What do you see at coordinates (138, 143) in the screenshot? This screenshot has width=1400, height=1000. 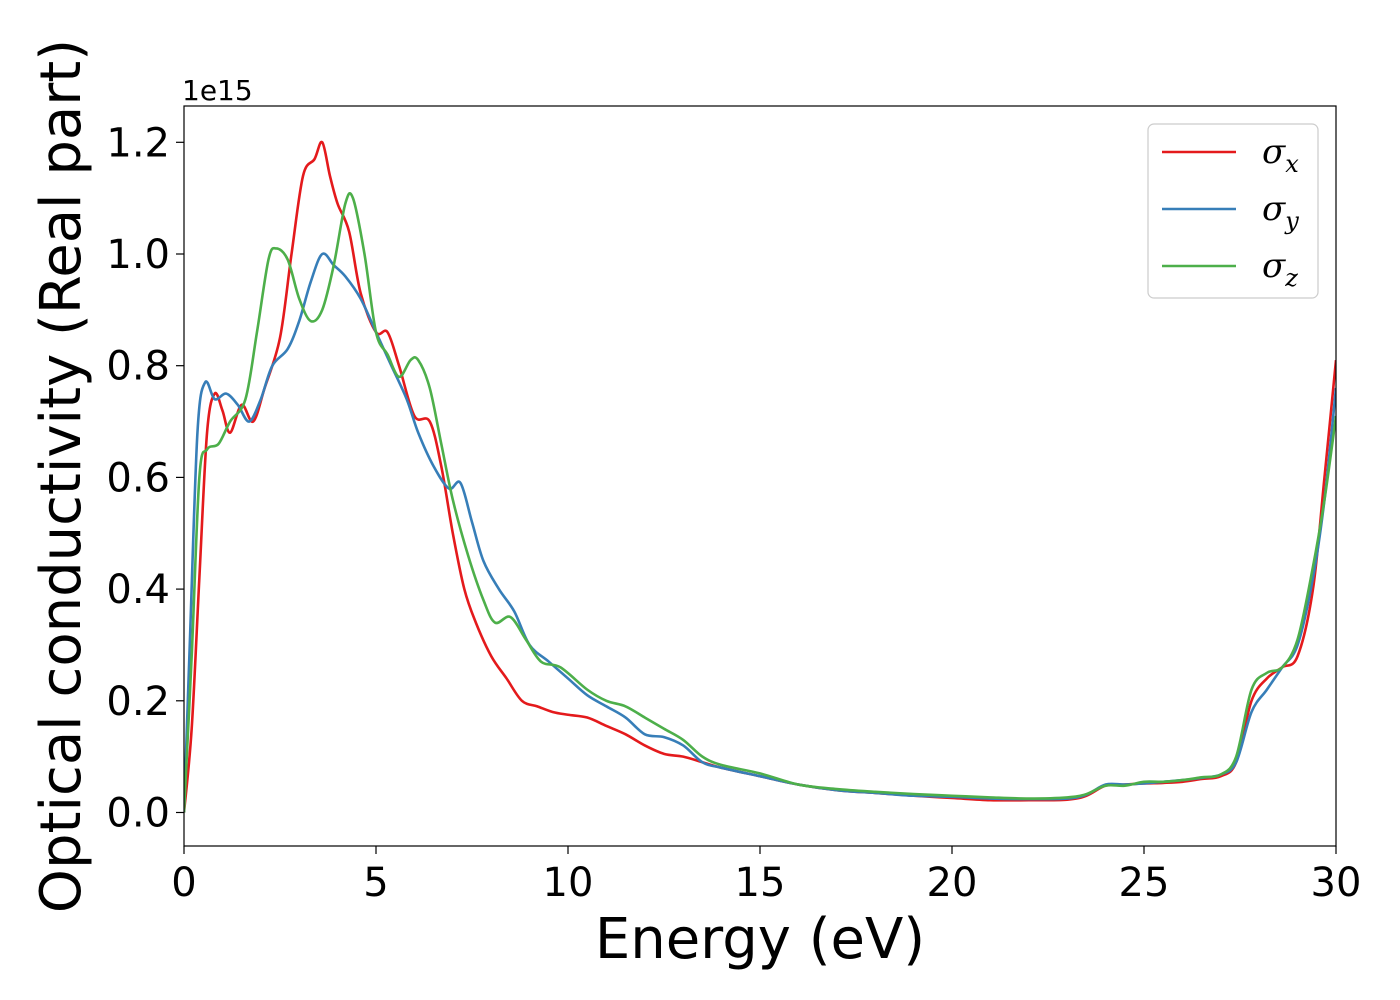 I see `y-tick-label: 1.2` at bounding box center [138, 143].